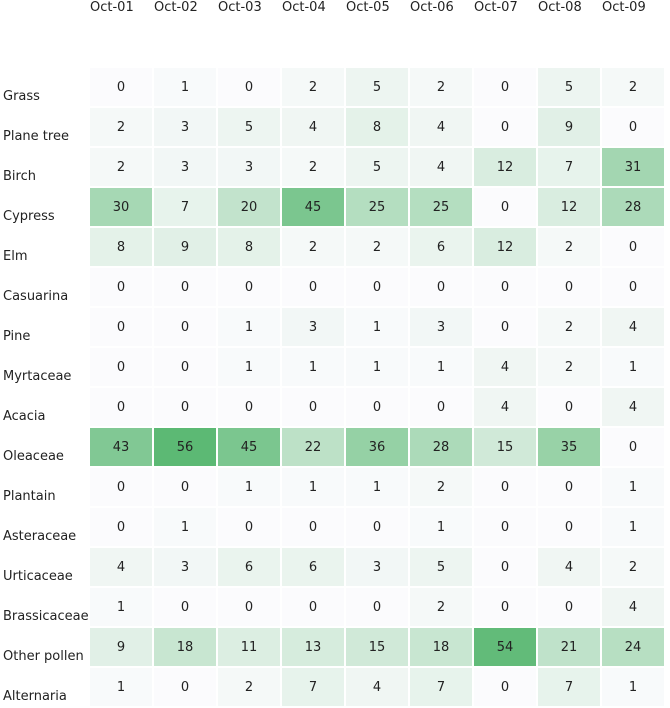 This screenshot has width=670, height=708. I want to click on heatmap-cell: 9, so click(569, 127).